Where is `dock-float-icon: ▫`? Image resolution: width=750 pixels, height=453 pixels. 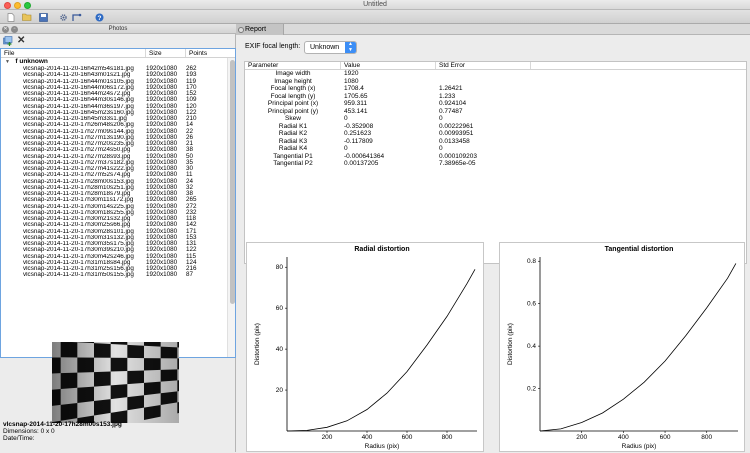
dock-float-icon: ▫ is located at coordinates (14, 29).